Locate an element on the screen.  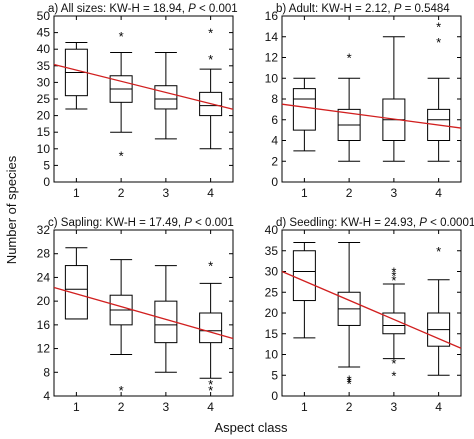
panel-title-prefix: d) Seedling: KW-H = 24.93, is located at coordinates (347, 223).